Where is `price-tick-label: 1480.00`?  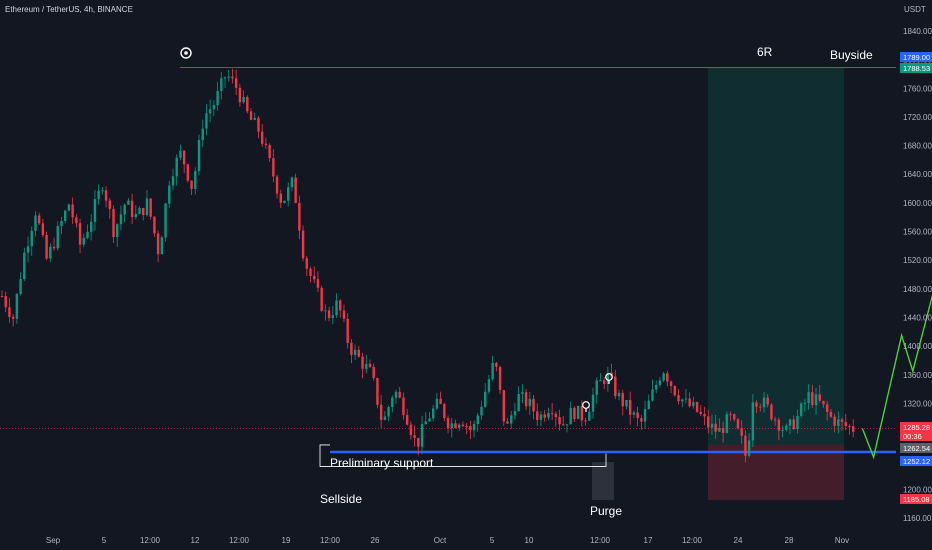 price-tick-label: 1480.00 is located at coordinates (917, 289).